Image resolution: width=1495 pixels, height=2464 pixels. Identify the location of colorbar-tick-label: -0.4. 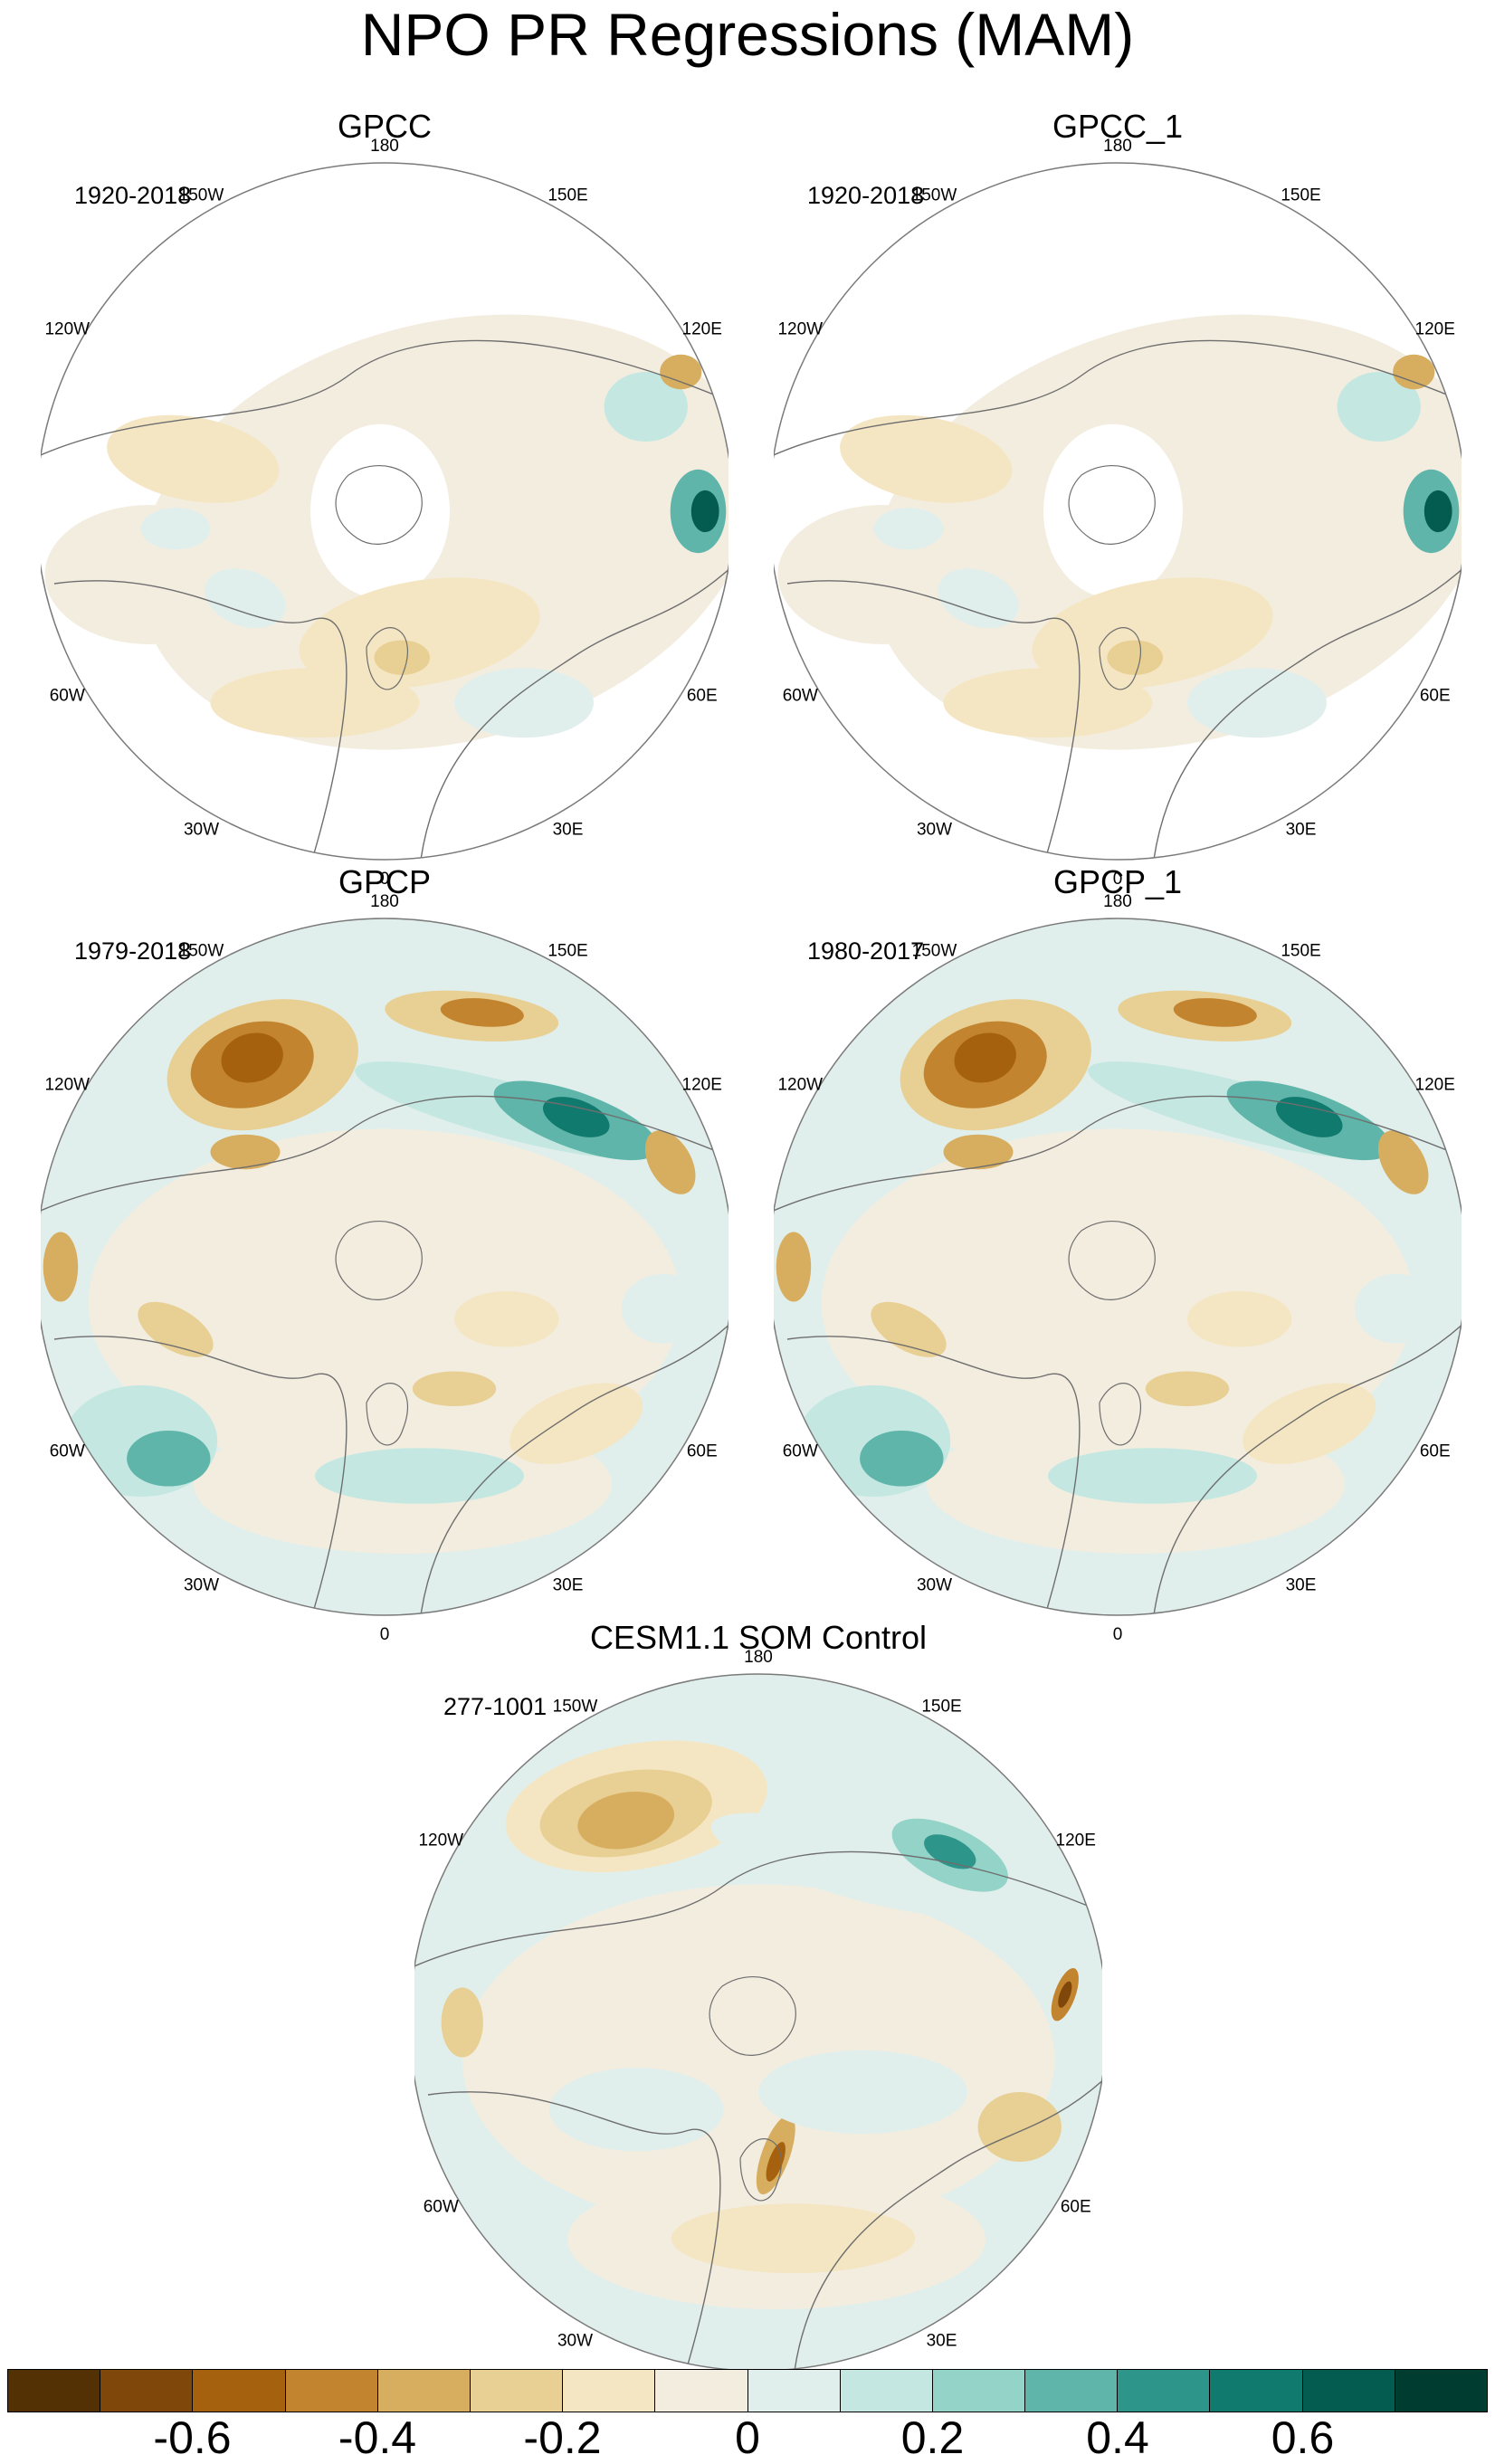
(377, 2437).